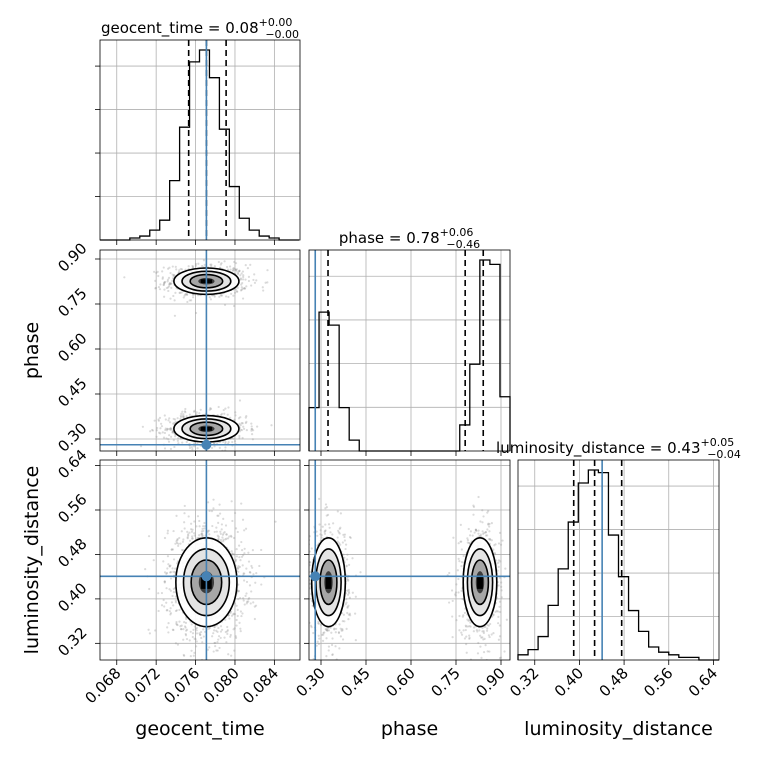 The image size is (760, 760). What do you see at coordinates (463, 244) in the screenshot?
I see `title-lower-error: −0.46` at bounding box center [463, 244].